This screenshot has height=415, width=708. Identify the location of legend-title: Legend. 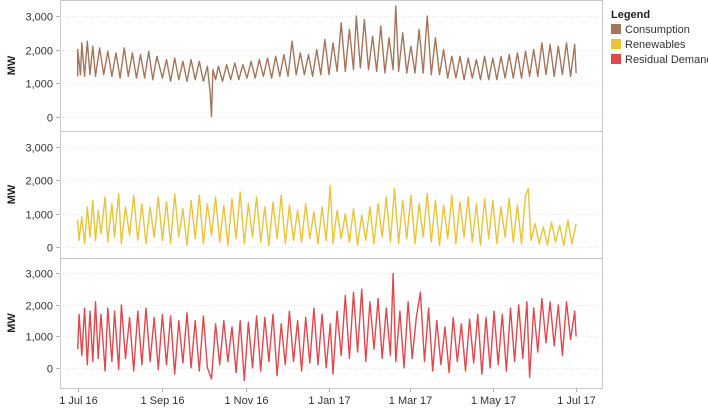
(630, 15).